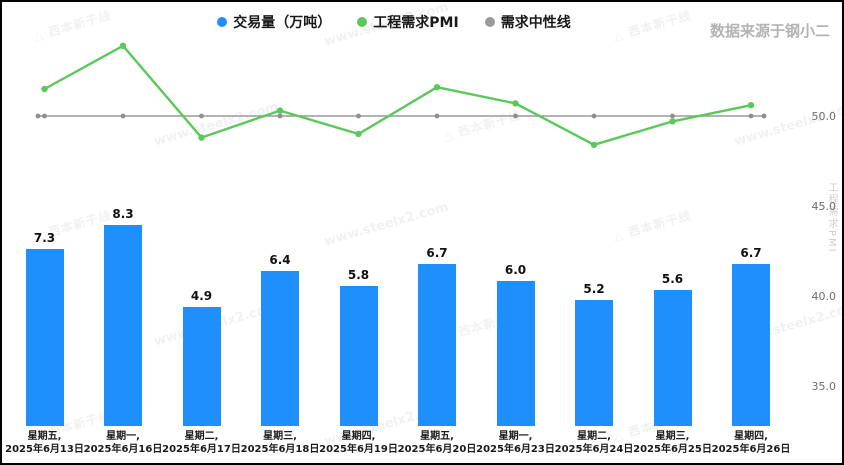 This screenshot has height=465, width=844. Describe the element at coordinates (824, 116) in the screenshot. I see `right-axis-tick: 50.0` at that location.